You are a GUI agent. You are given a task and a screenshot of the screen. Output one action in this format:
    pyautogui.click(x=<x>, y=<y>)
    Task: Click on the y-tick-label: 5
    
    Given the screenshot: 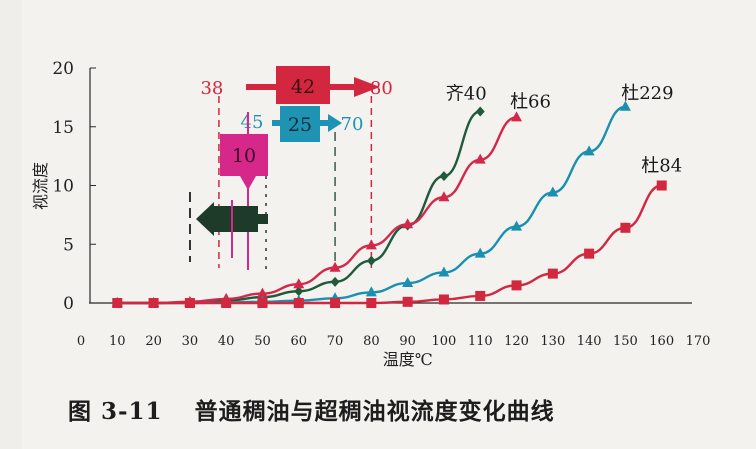 What is the action you would take?
    pyautogui.click(x=68, y=245)
    